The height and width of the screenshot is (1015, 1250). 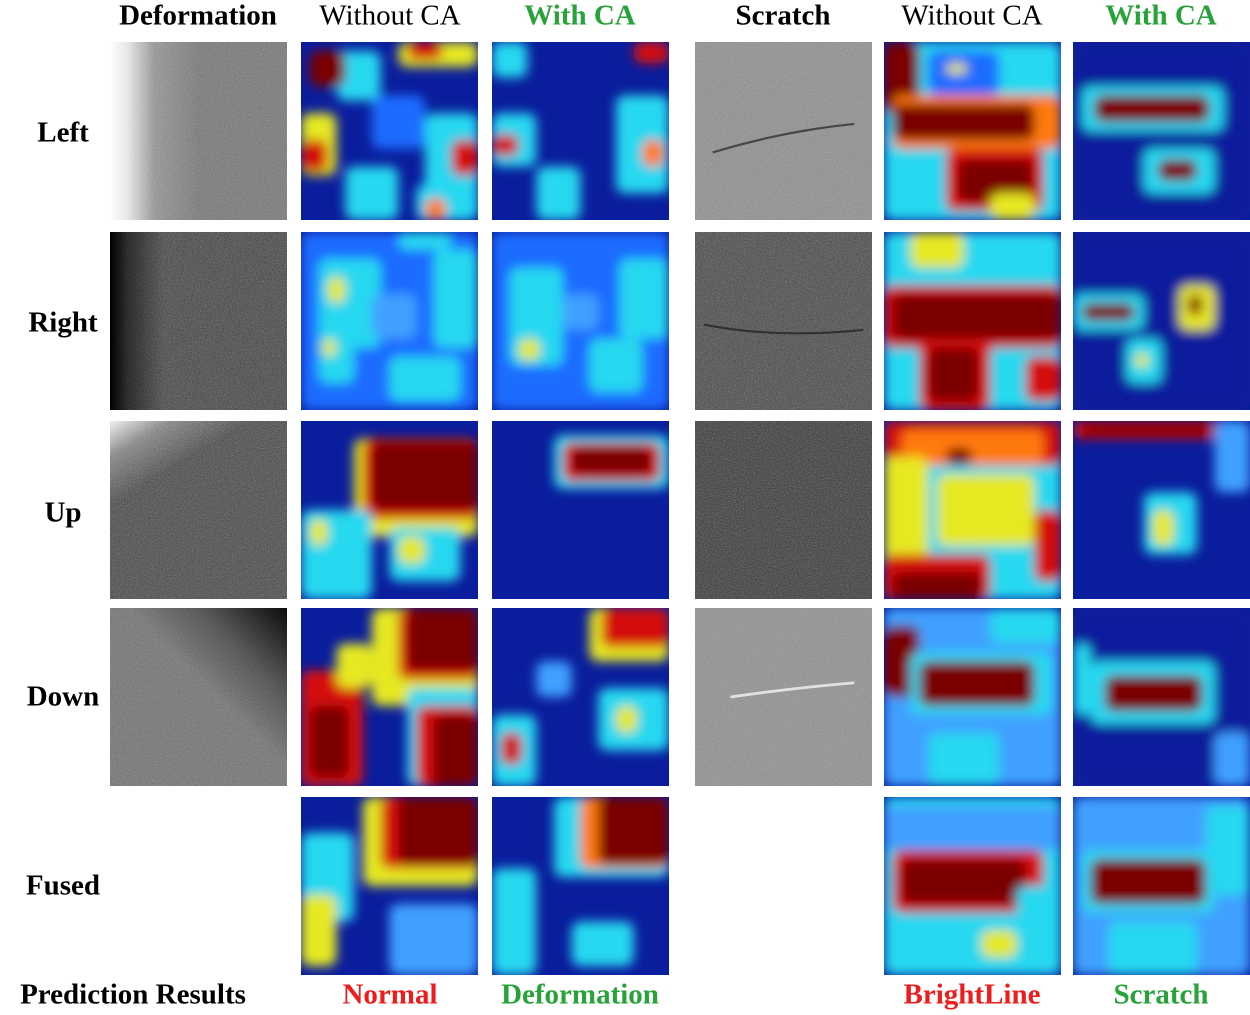 What do you see at coordinates (390, 16) in the screenshot?
I see `header-without-ca-deformation: Without CA` at bounding box center [390, 16].